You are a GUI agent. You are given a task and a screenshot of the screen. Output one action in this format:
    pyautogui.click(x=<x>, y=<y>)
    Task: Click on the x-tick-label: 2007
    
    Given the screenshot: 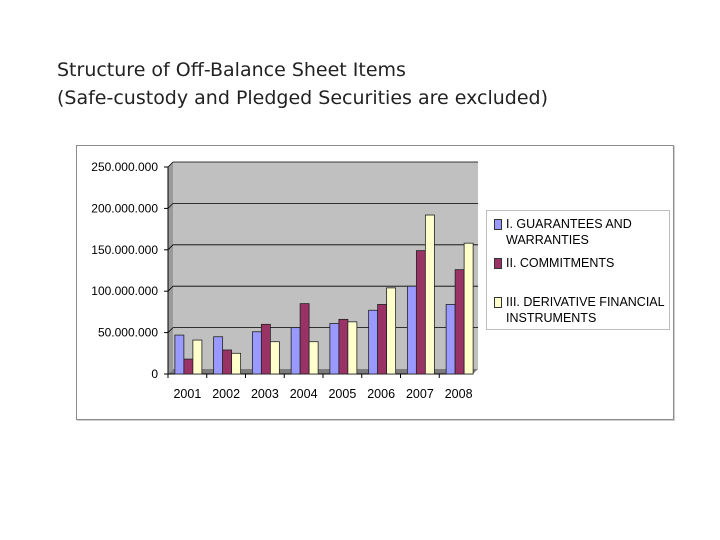 What is the action you would take?
    pyautogui.click(x=420, y=394)
    